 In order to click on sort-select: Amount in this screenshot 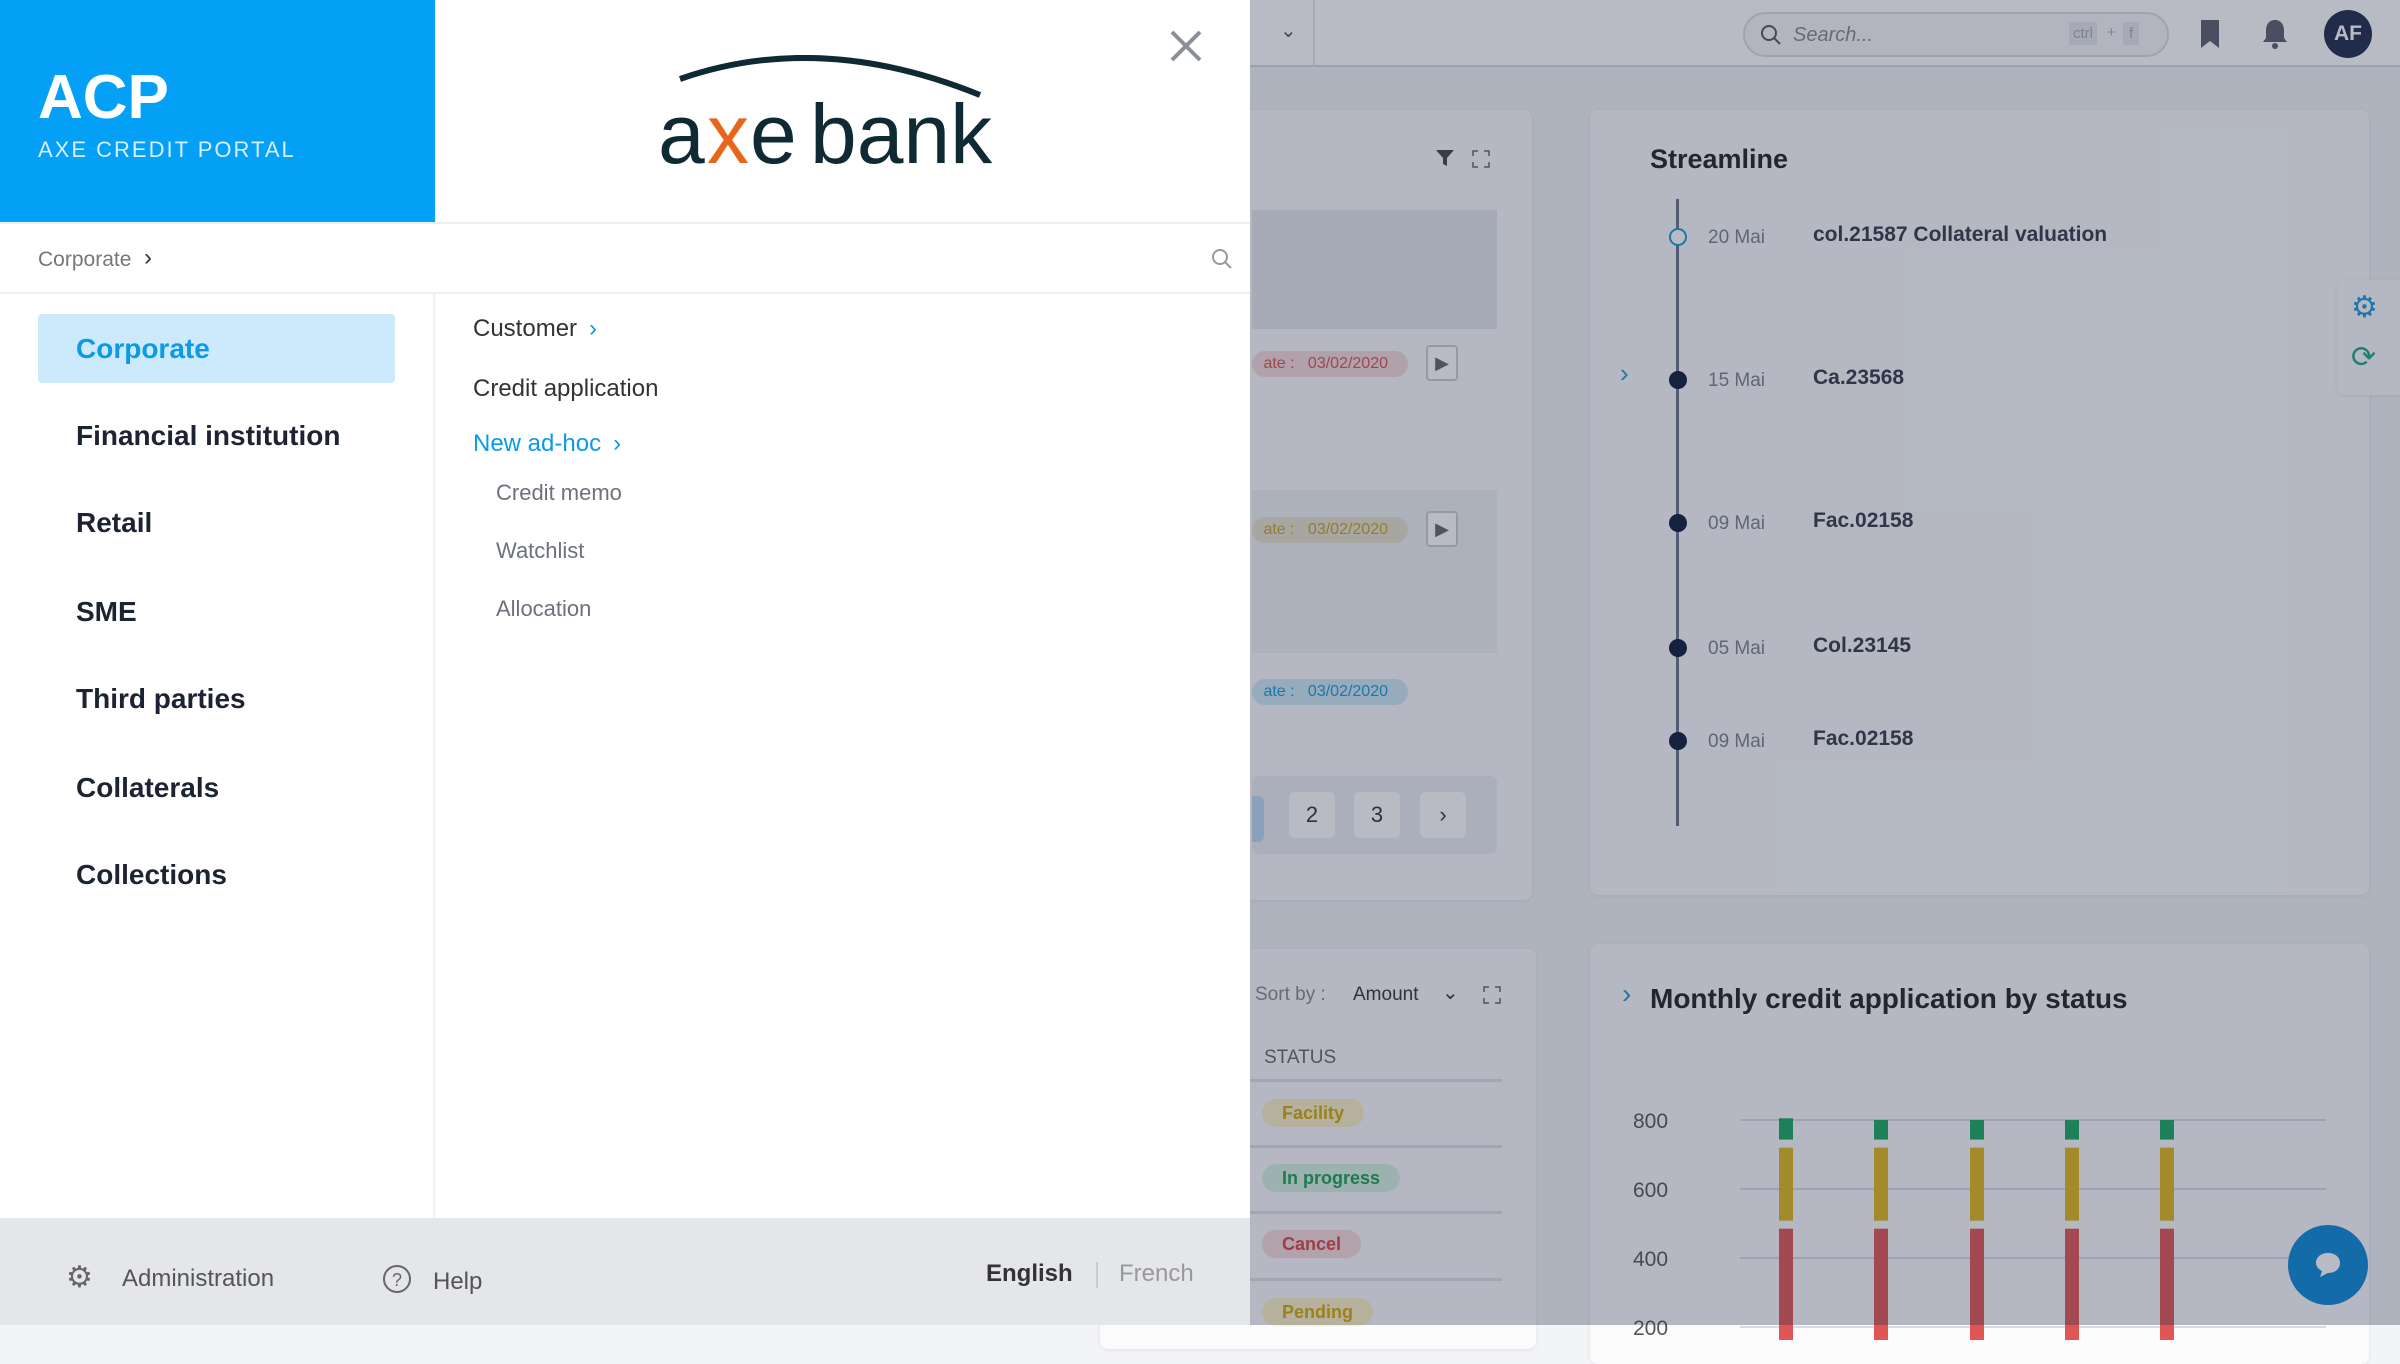, I will do `click(1386, 994)`.